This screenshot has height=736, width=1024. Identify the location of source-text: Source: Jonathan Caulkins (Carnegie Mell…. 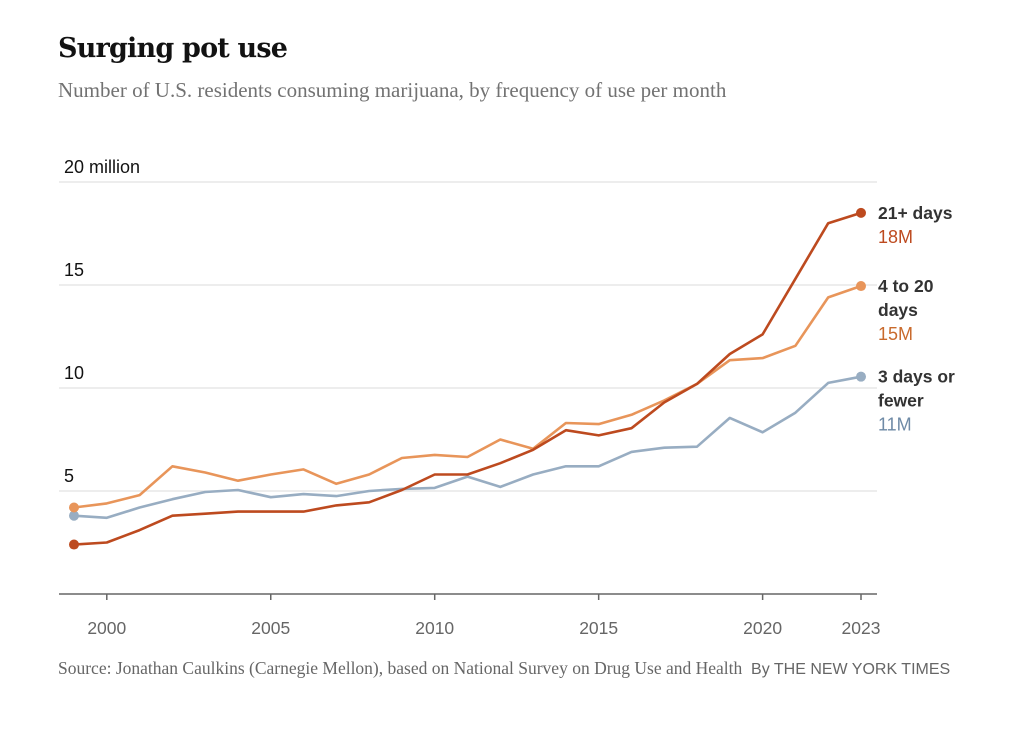
(400, 668).